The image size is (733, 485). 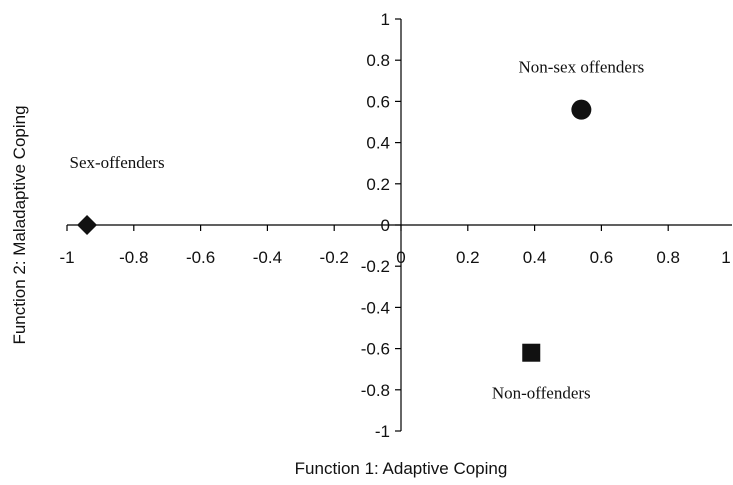 I want to click on point-marker-square, so click(x=531, y=352).